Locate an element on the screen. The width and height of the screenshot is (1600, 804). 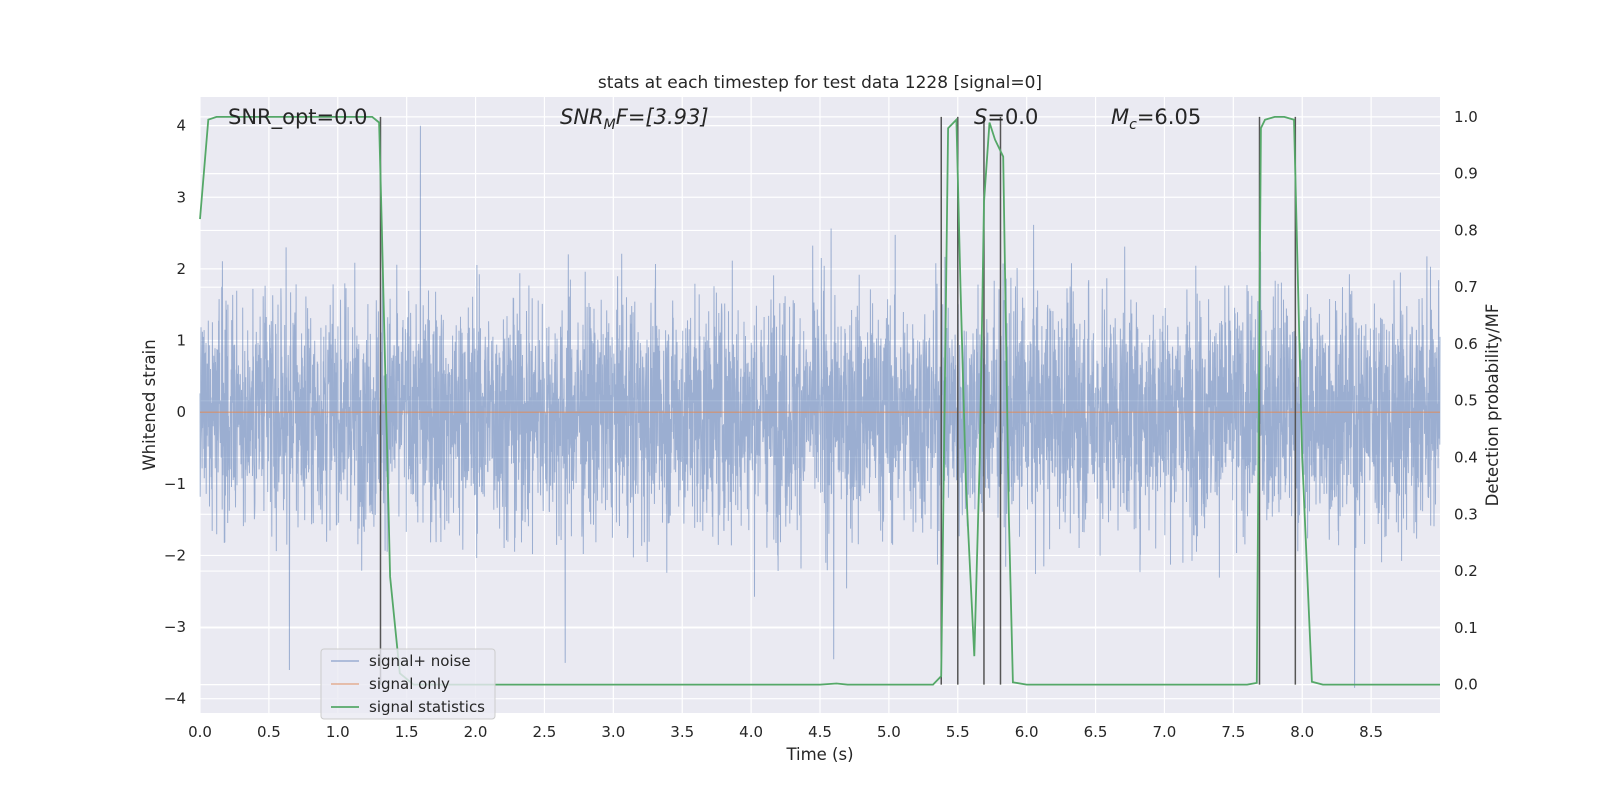
legend-label-signal: signal only is located at coordinates (409, 684).